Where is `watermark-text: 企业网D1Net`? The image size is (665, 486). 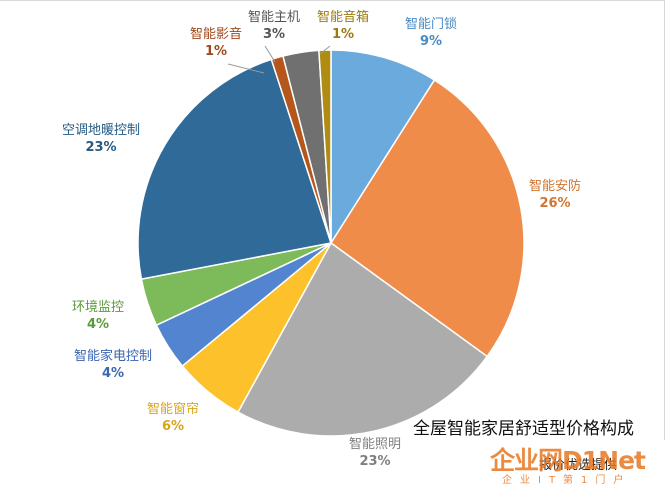 watermark-text: 企业网D1Net is located at coordinates (568, 460).